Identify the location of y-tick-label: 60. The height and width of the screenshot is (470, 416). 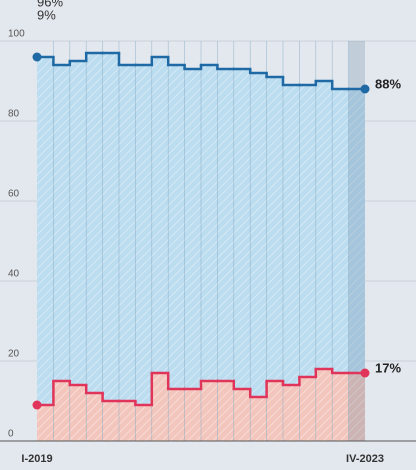
(14, 194).